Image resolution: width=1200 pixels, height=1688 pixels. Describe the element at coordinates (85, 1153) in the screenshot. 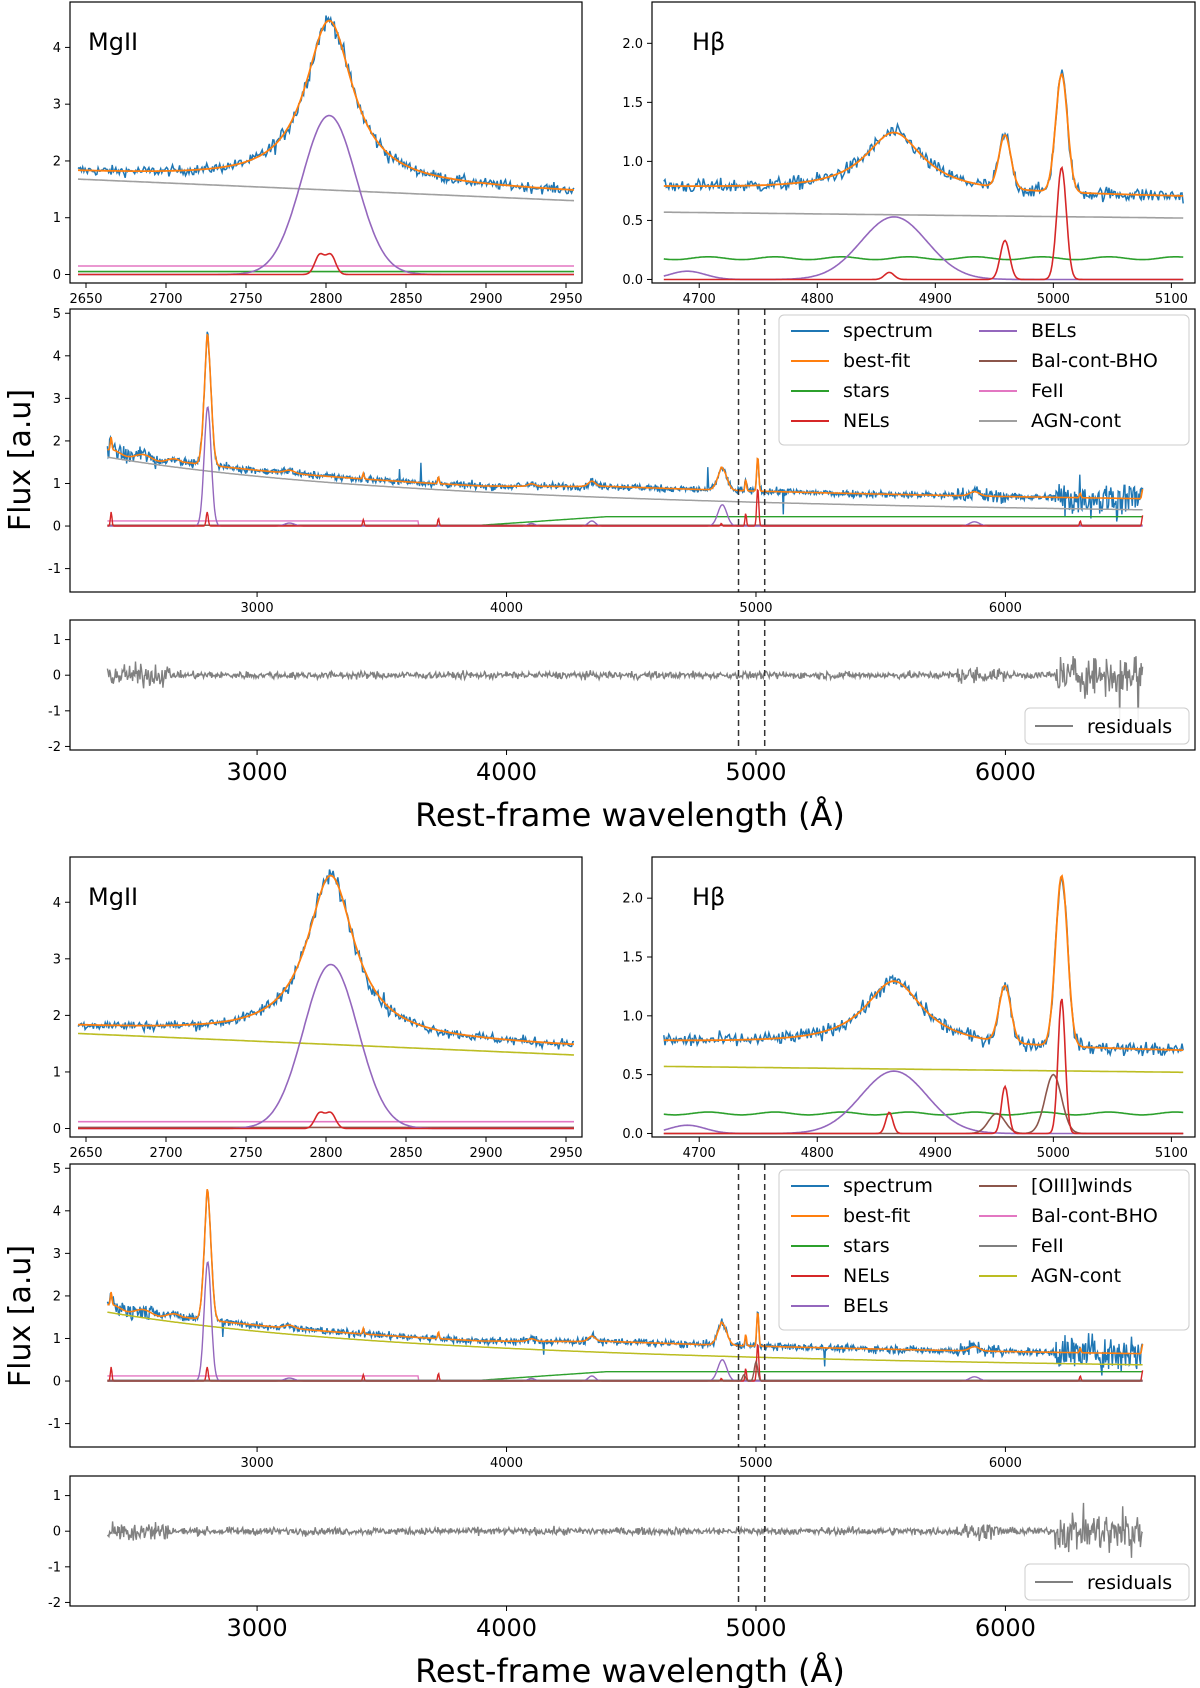

I see `x-tick-label: 2650` at that location.